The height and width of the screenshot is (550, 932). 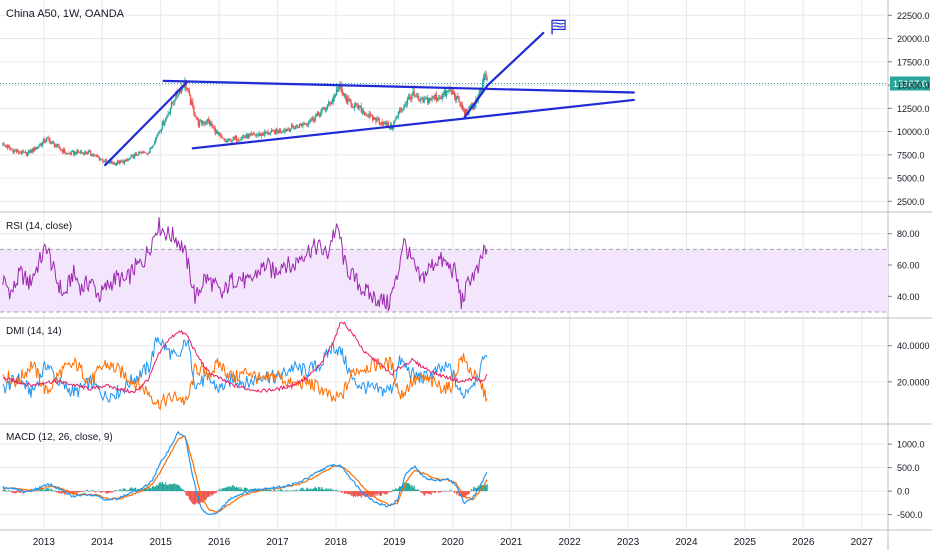 I want to click on y-tick-label: -500.0, so click(x=910, y=515).